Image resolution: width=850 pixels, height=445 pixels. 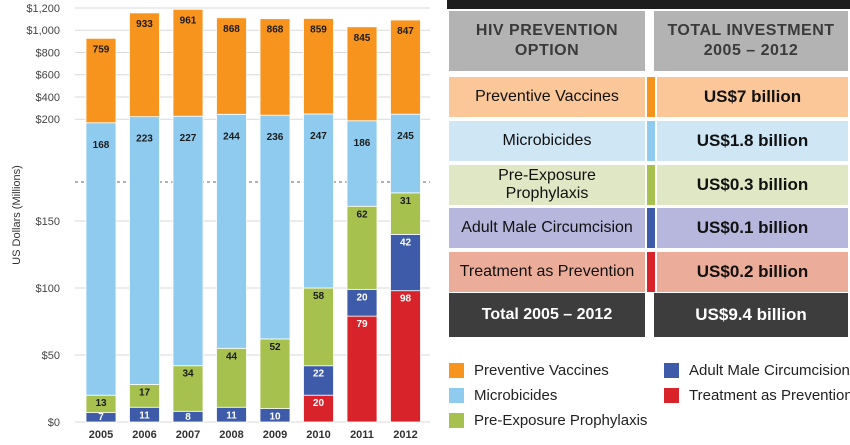 I want to click on bar-value-label: 223, so click(x=144, y=139).